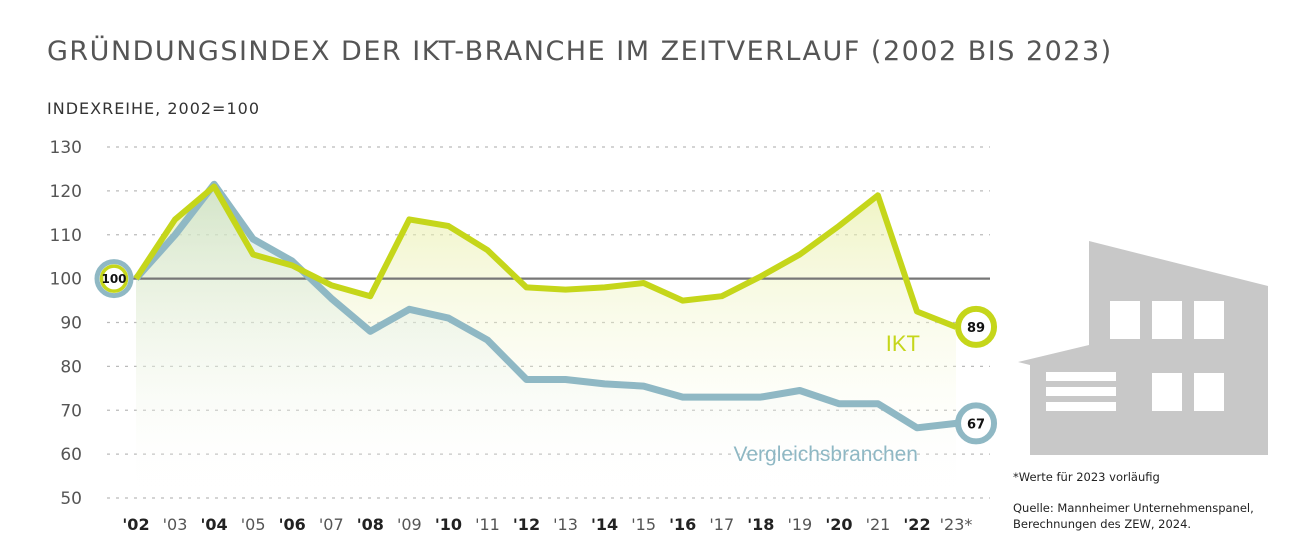  What do you see at coordinates (175, 524) in the screenshot?
I see `x-tick-label: '03` at bounding box center [175, 524].